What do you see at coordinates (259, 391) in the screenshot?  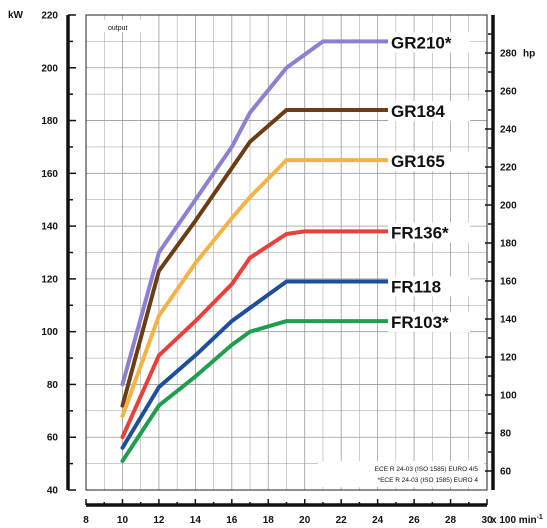 I see `series-line-fr103` at bounding box center [259, 391].